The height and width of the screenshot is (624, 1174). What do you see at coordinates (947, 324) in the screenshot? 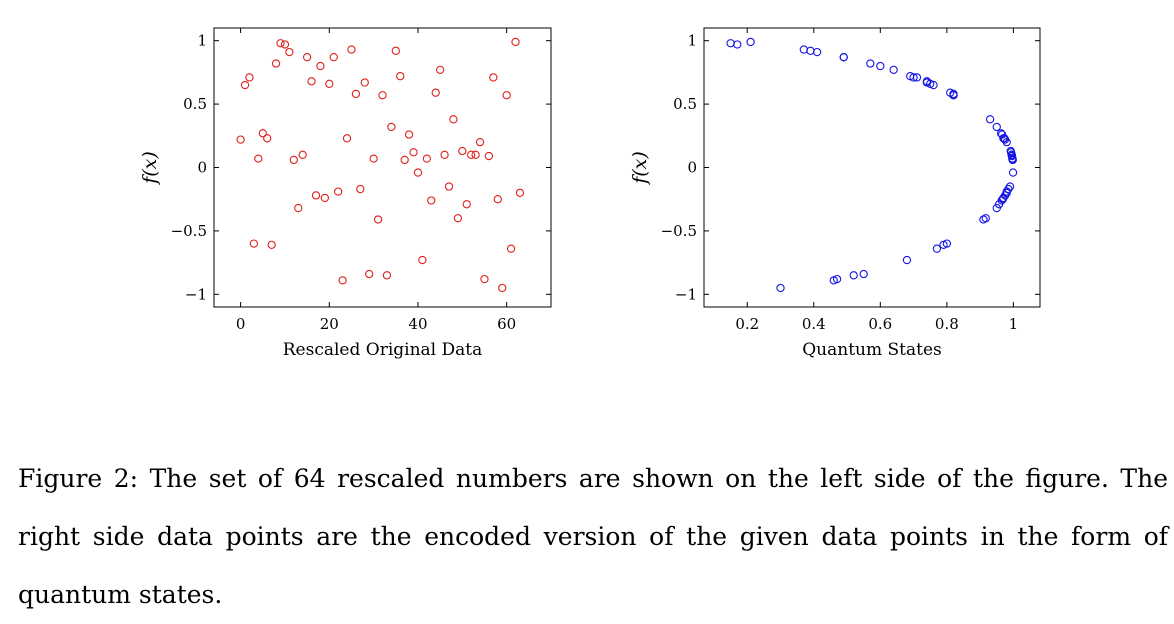
I see `right-x-tick-label: 0.8` at bounding box center [947, 324].